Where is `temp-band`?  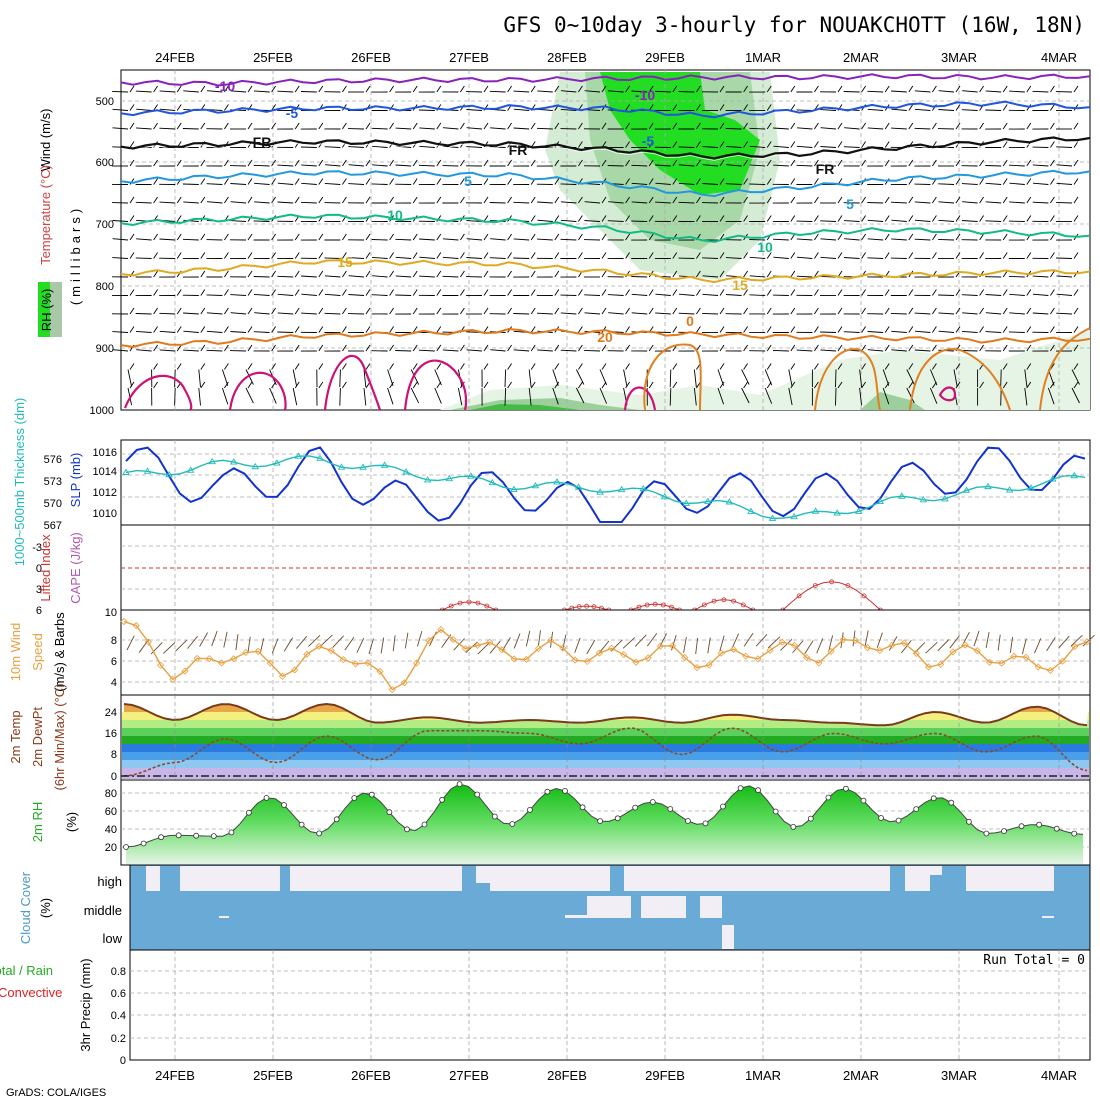 temp-band is located at coordinates (605, 764).